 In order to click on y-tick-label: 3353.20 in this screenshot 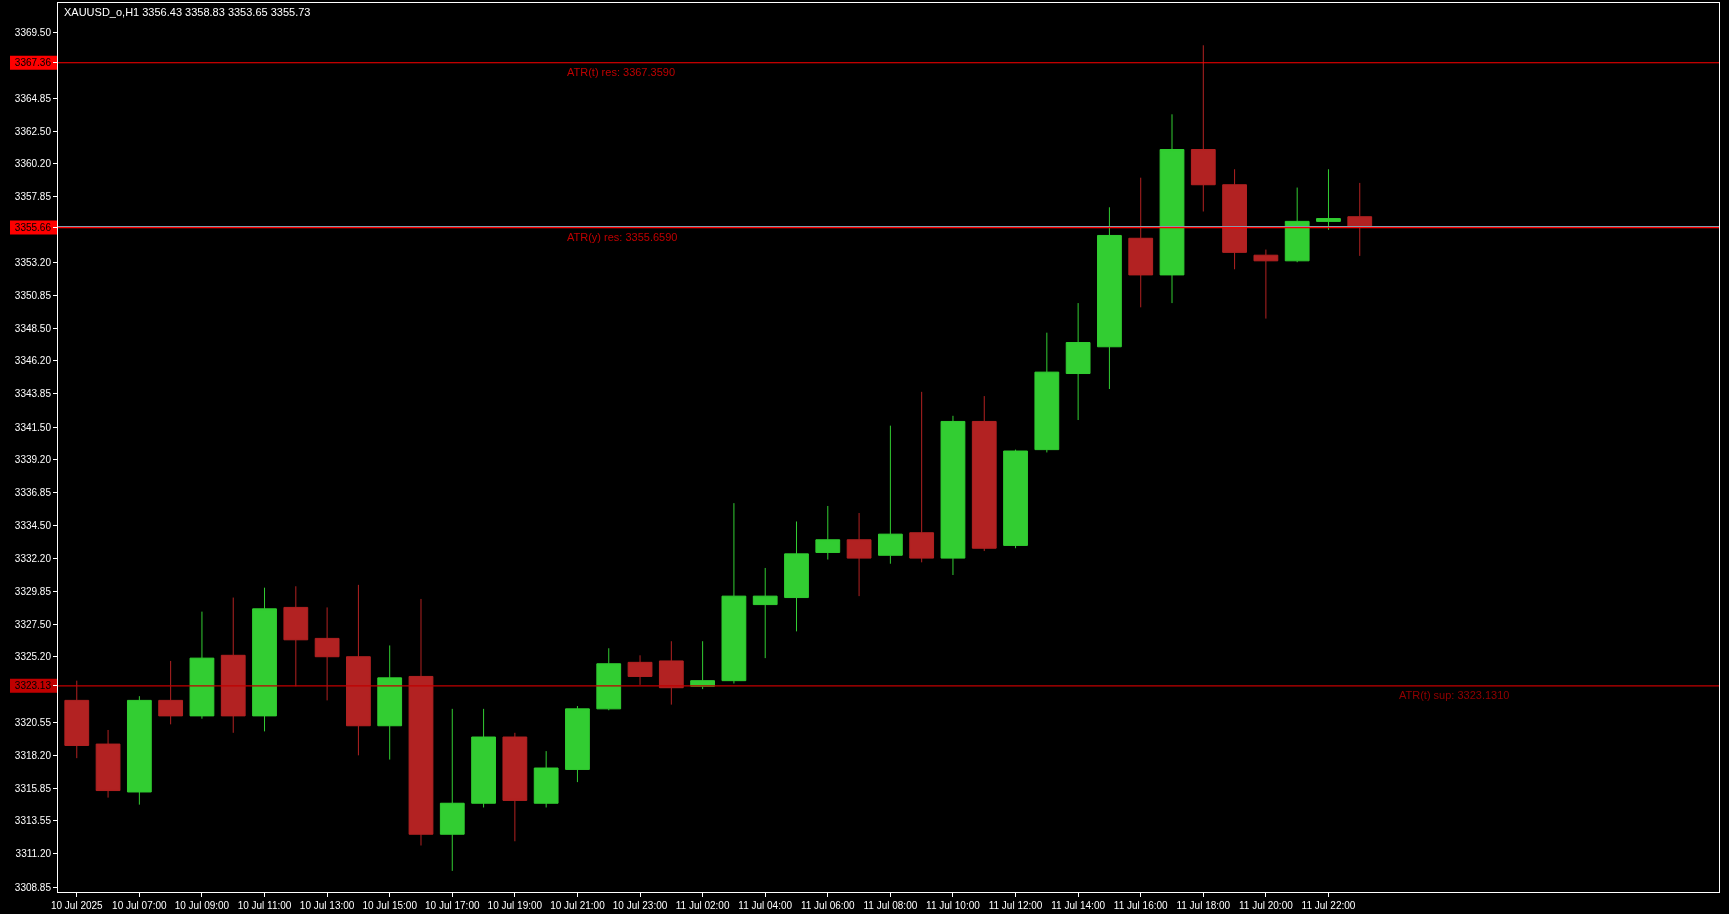, I will do `click(33, 262)`.